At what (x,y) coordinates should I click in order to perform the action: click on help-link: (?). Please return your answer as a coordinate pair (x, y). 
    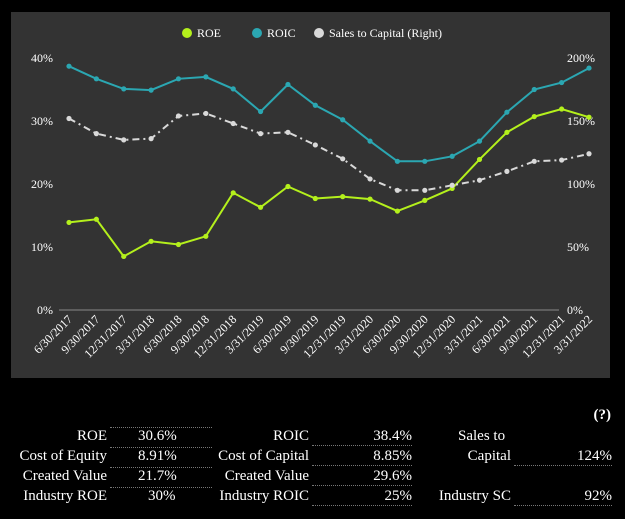
    Looking at the image, I should click on (602, 415).